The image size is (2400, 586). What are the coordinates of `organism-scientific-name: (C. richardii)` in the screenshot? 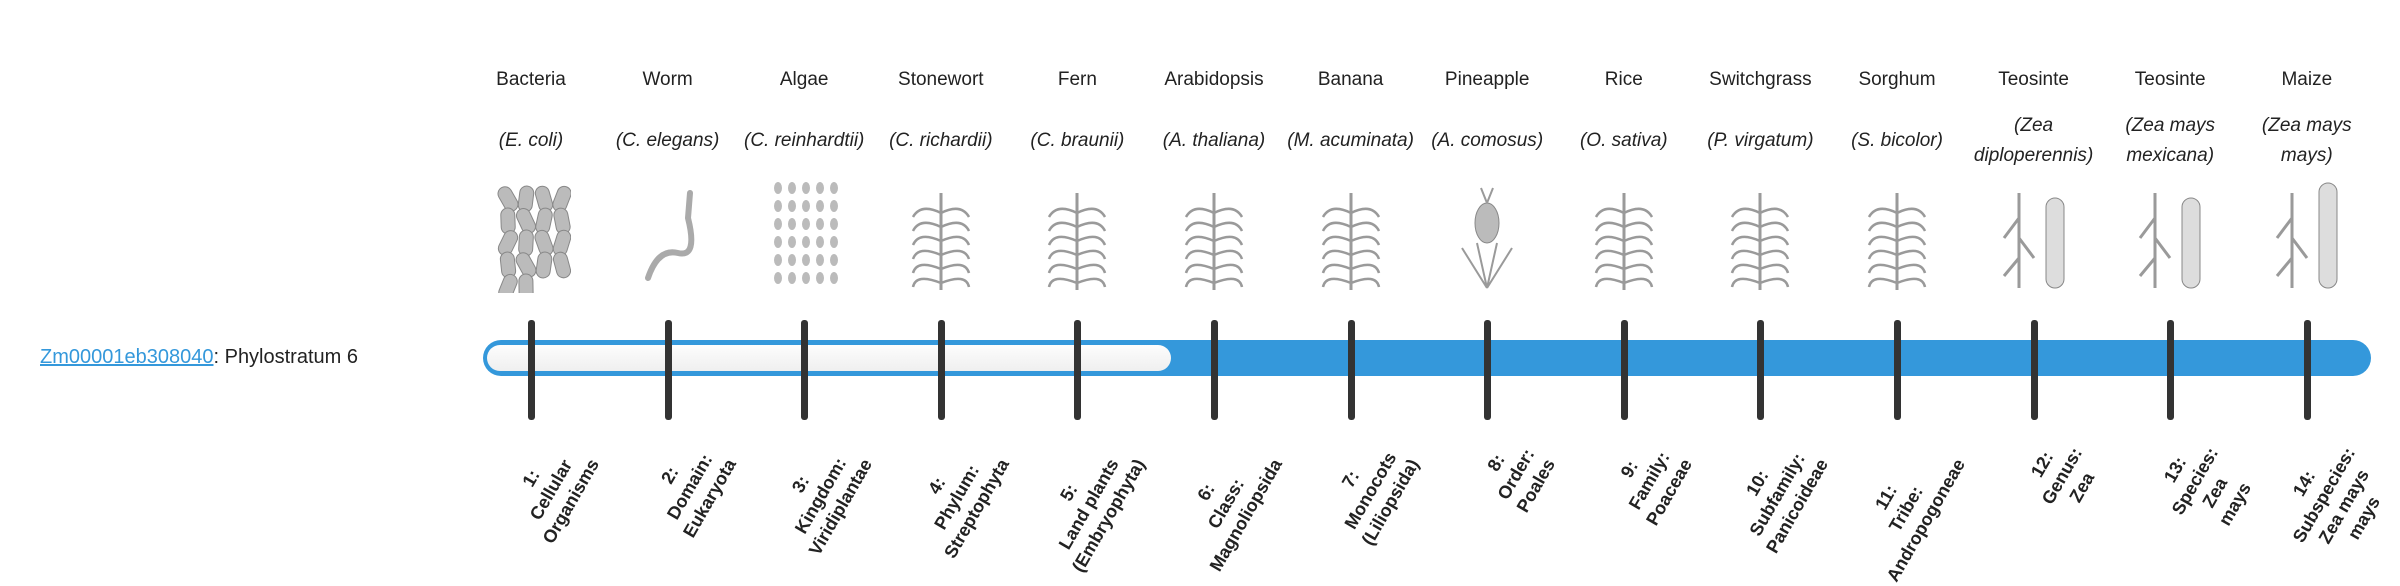 It's located at (941, 141).